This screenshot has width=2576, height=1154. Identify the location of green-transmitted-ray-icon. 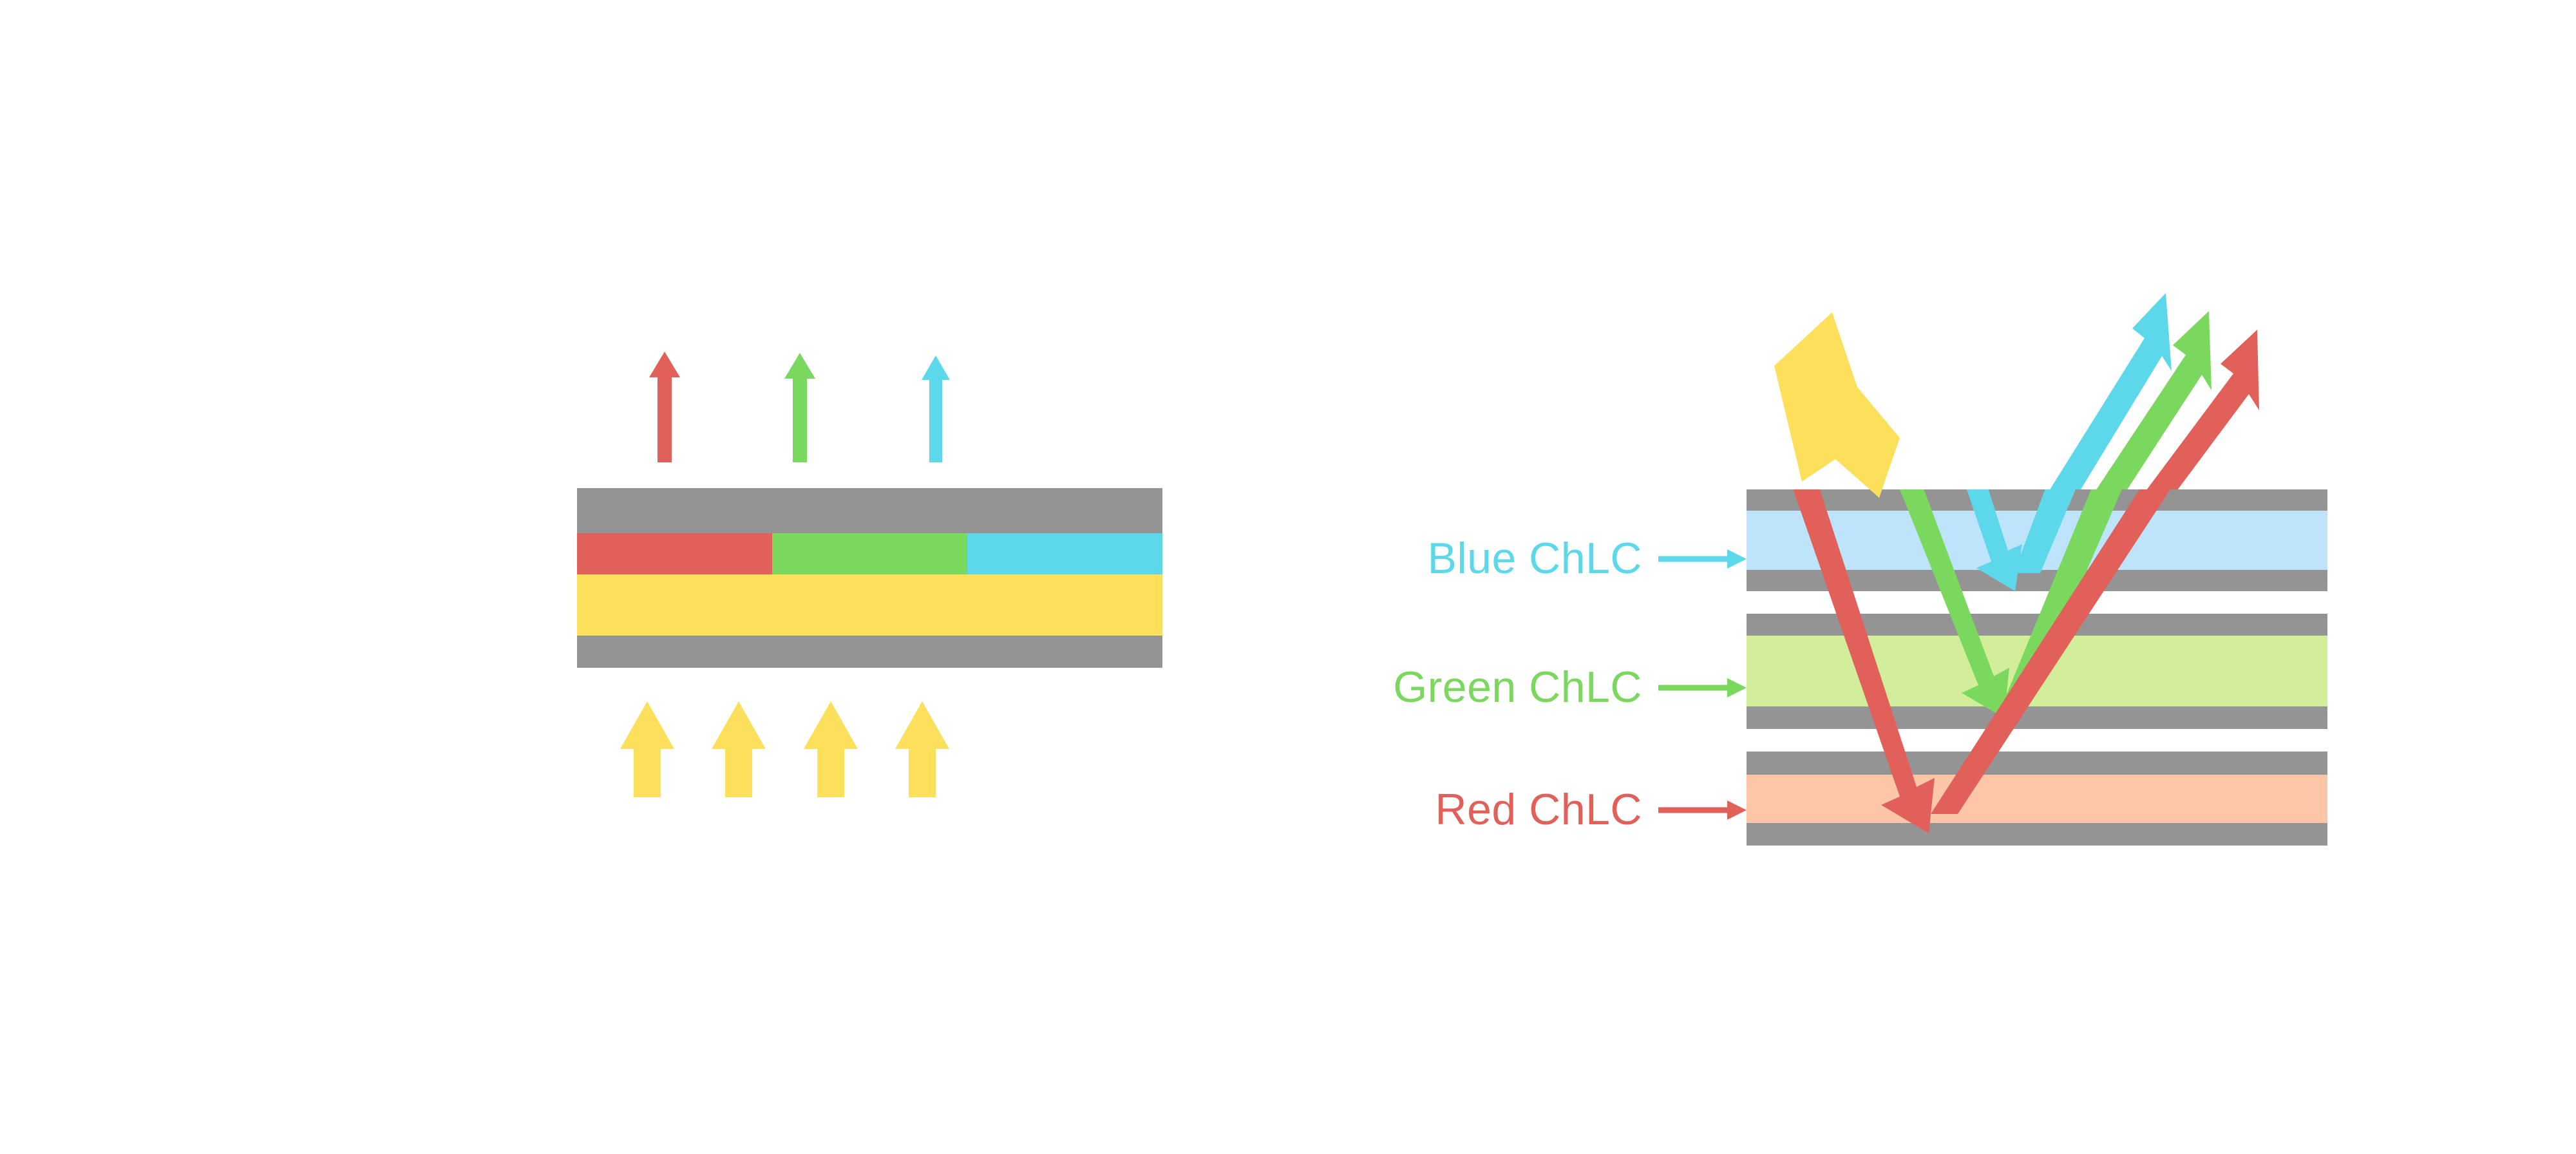
(1954, 603).